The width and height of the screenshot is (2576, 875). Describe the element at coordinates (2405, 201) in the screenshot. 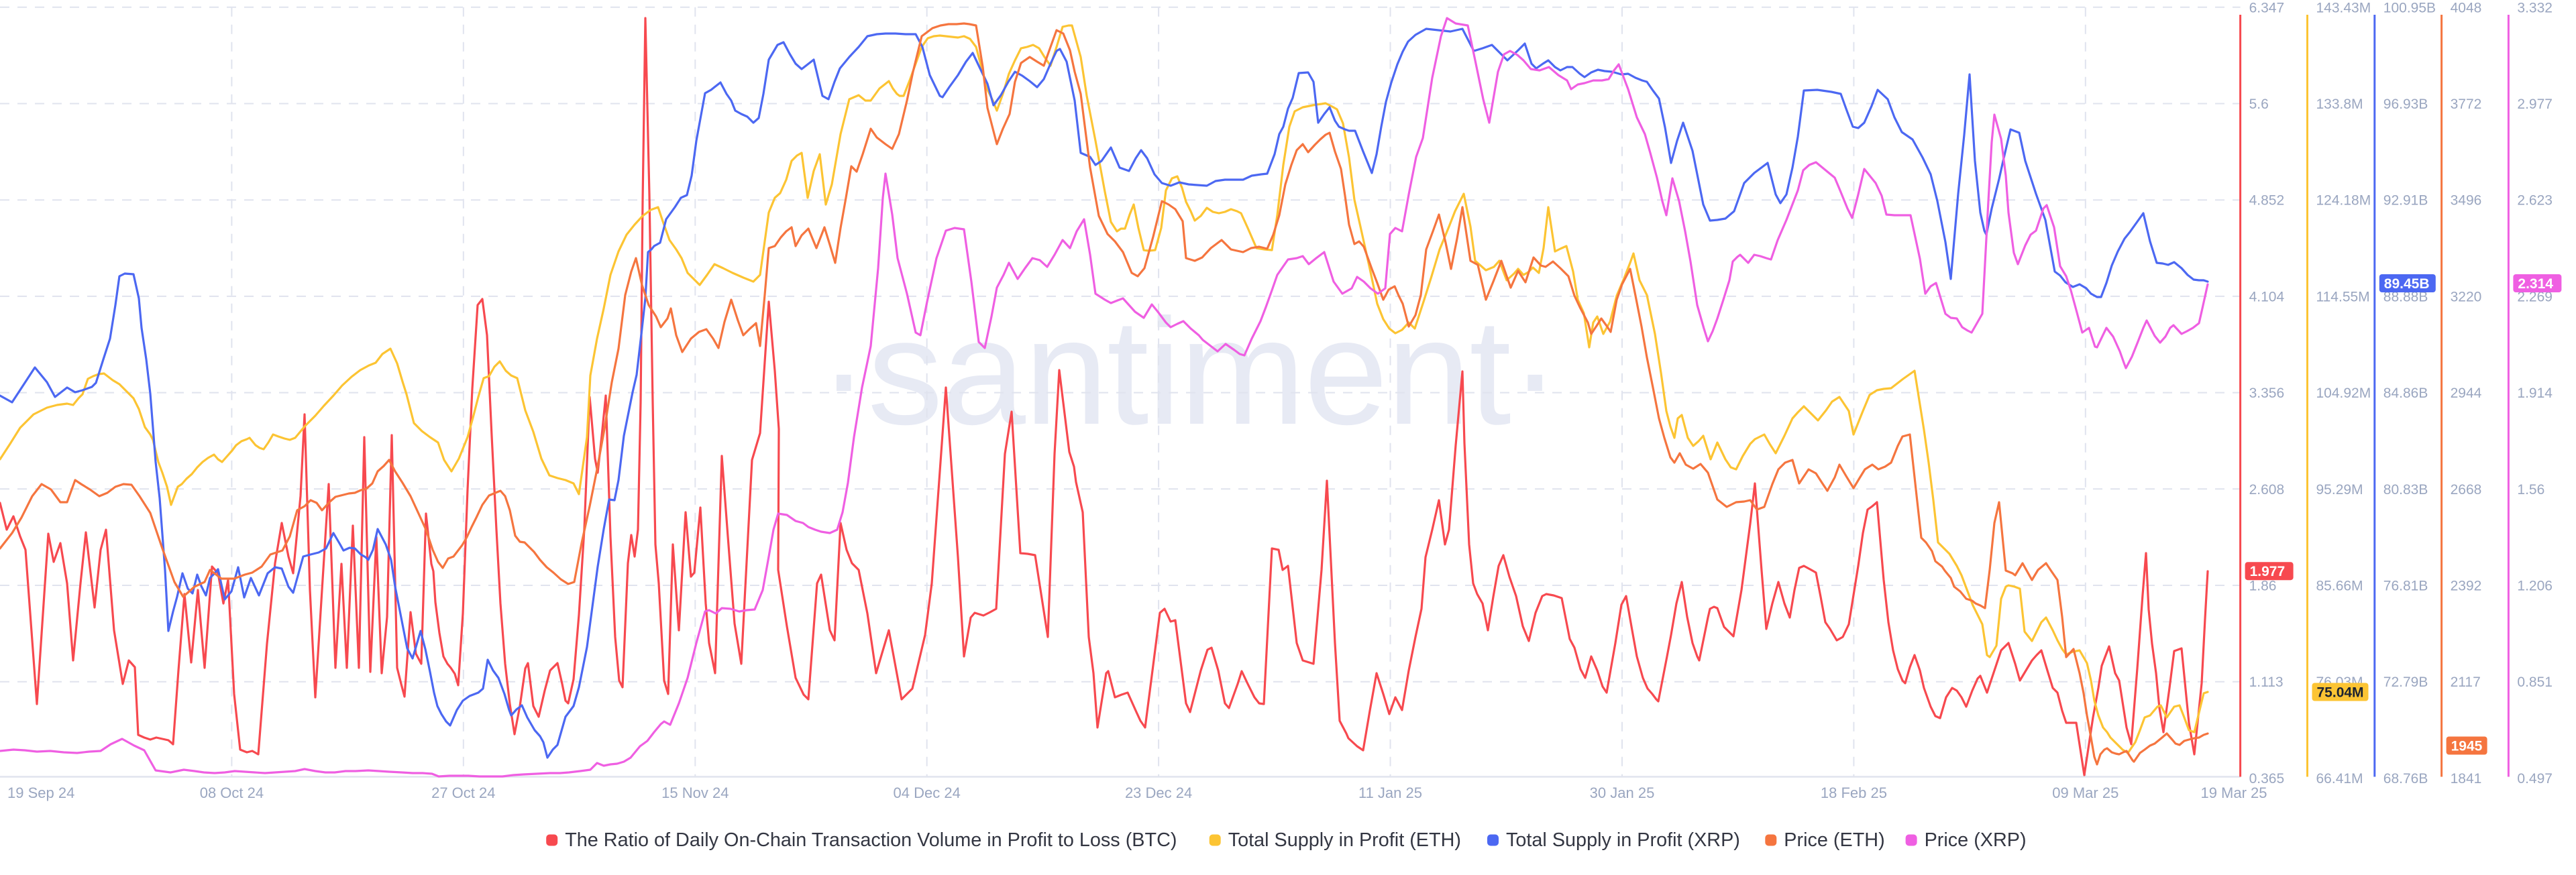

I see `svg-text: 92.91B` at that location.